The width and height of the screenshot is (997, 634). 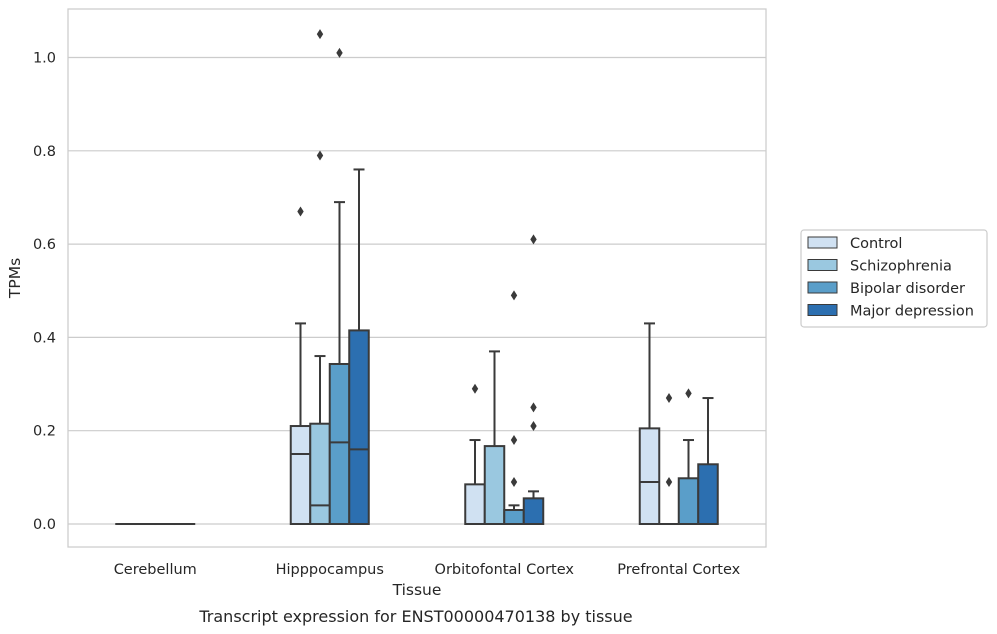 I want to click on legend-frame, so click(x=894, y=278).